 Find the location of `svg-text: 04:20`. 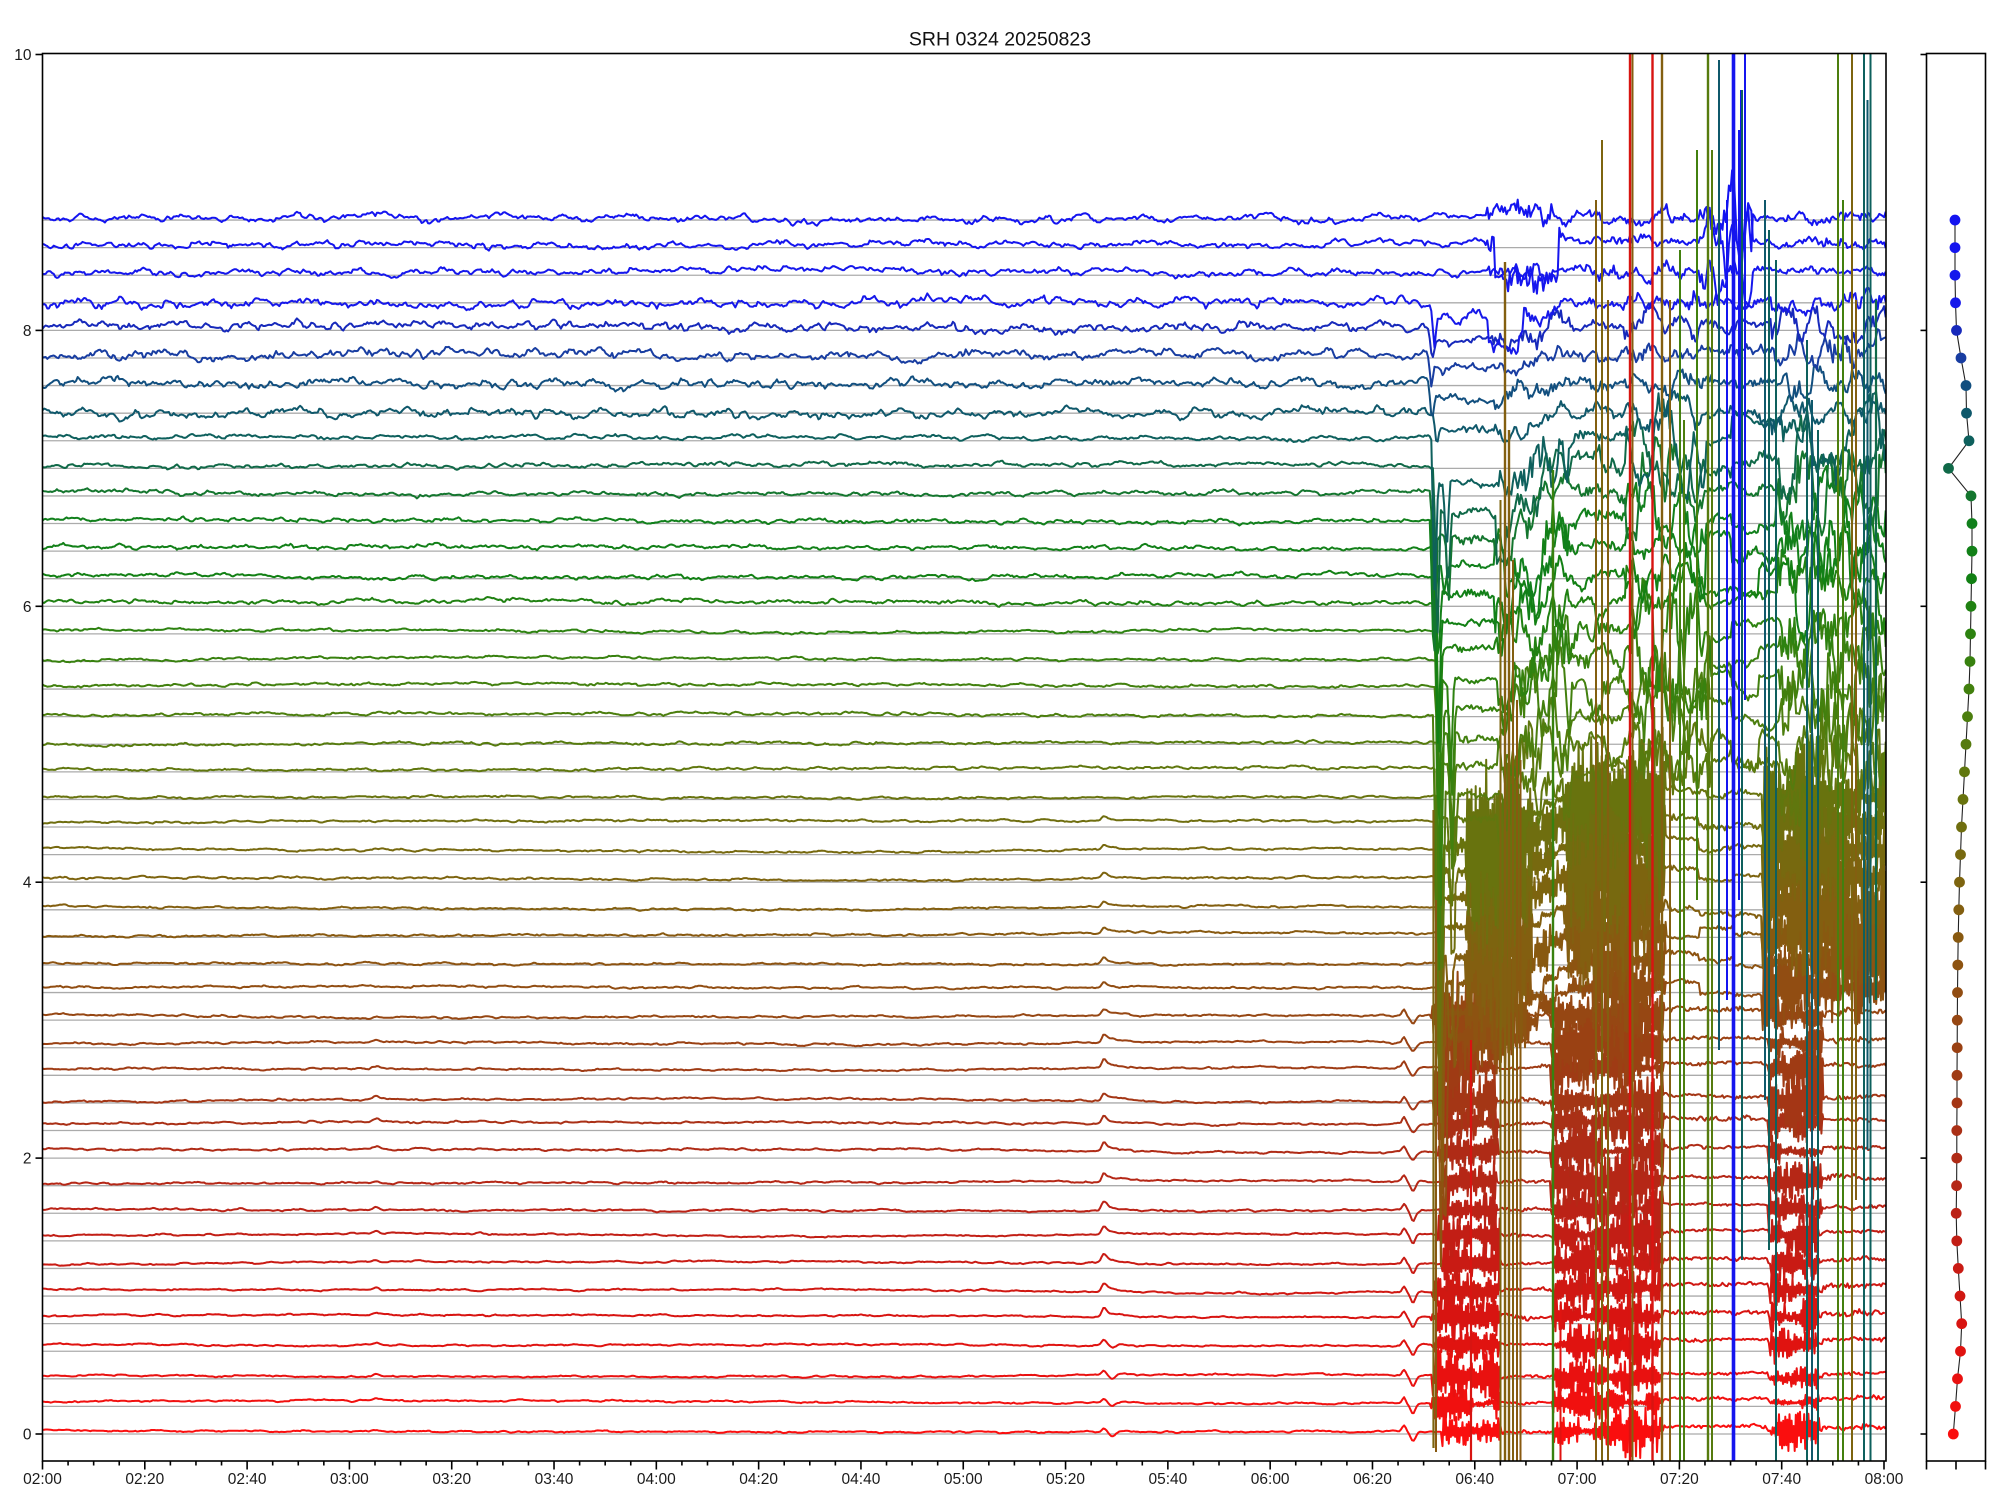

svg-text: 04:20 is located at coordinates (758, 1479).